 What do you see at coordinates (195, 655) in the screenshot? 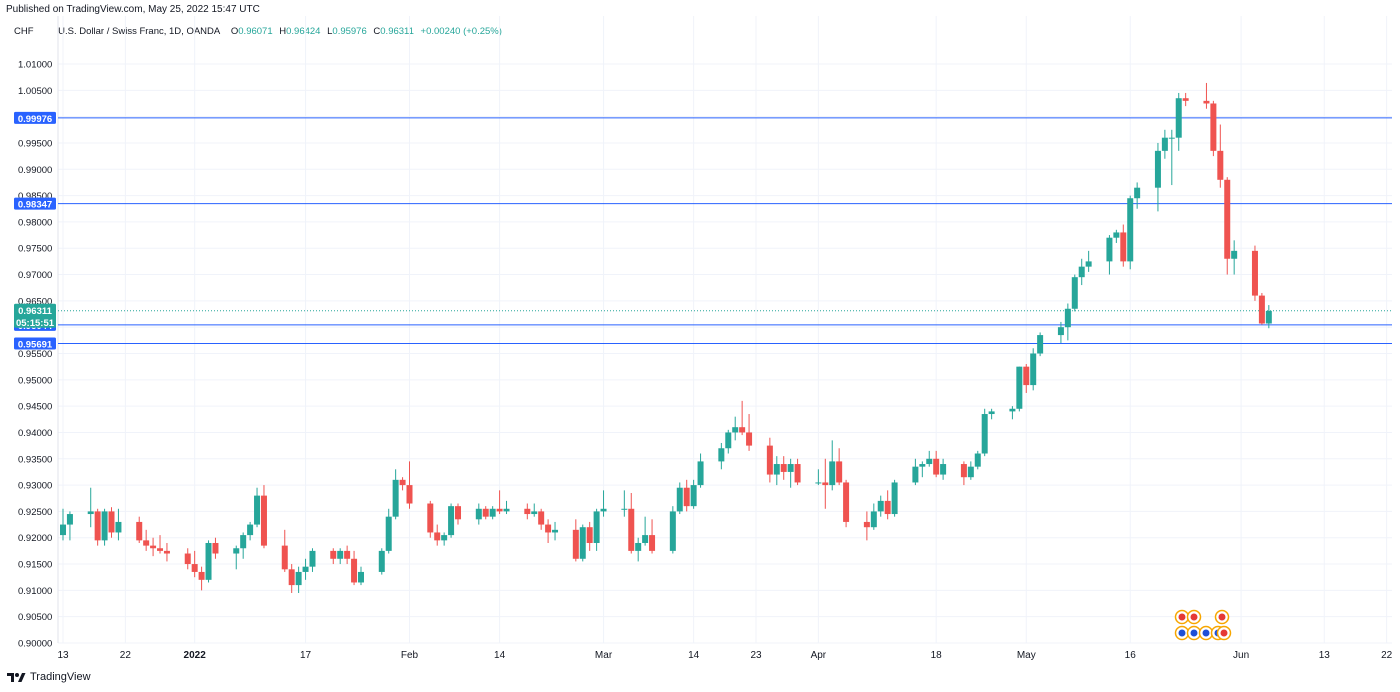
I see `x-tick-label: 2022` at bounding box center [195, 655].